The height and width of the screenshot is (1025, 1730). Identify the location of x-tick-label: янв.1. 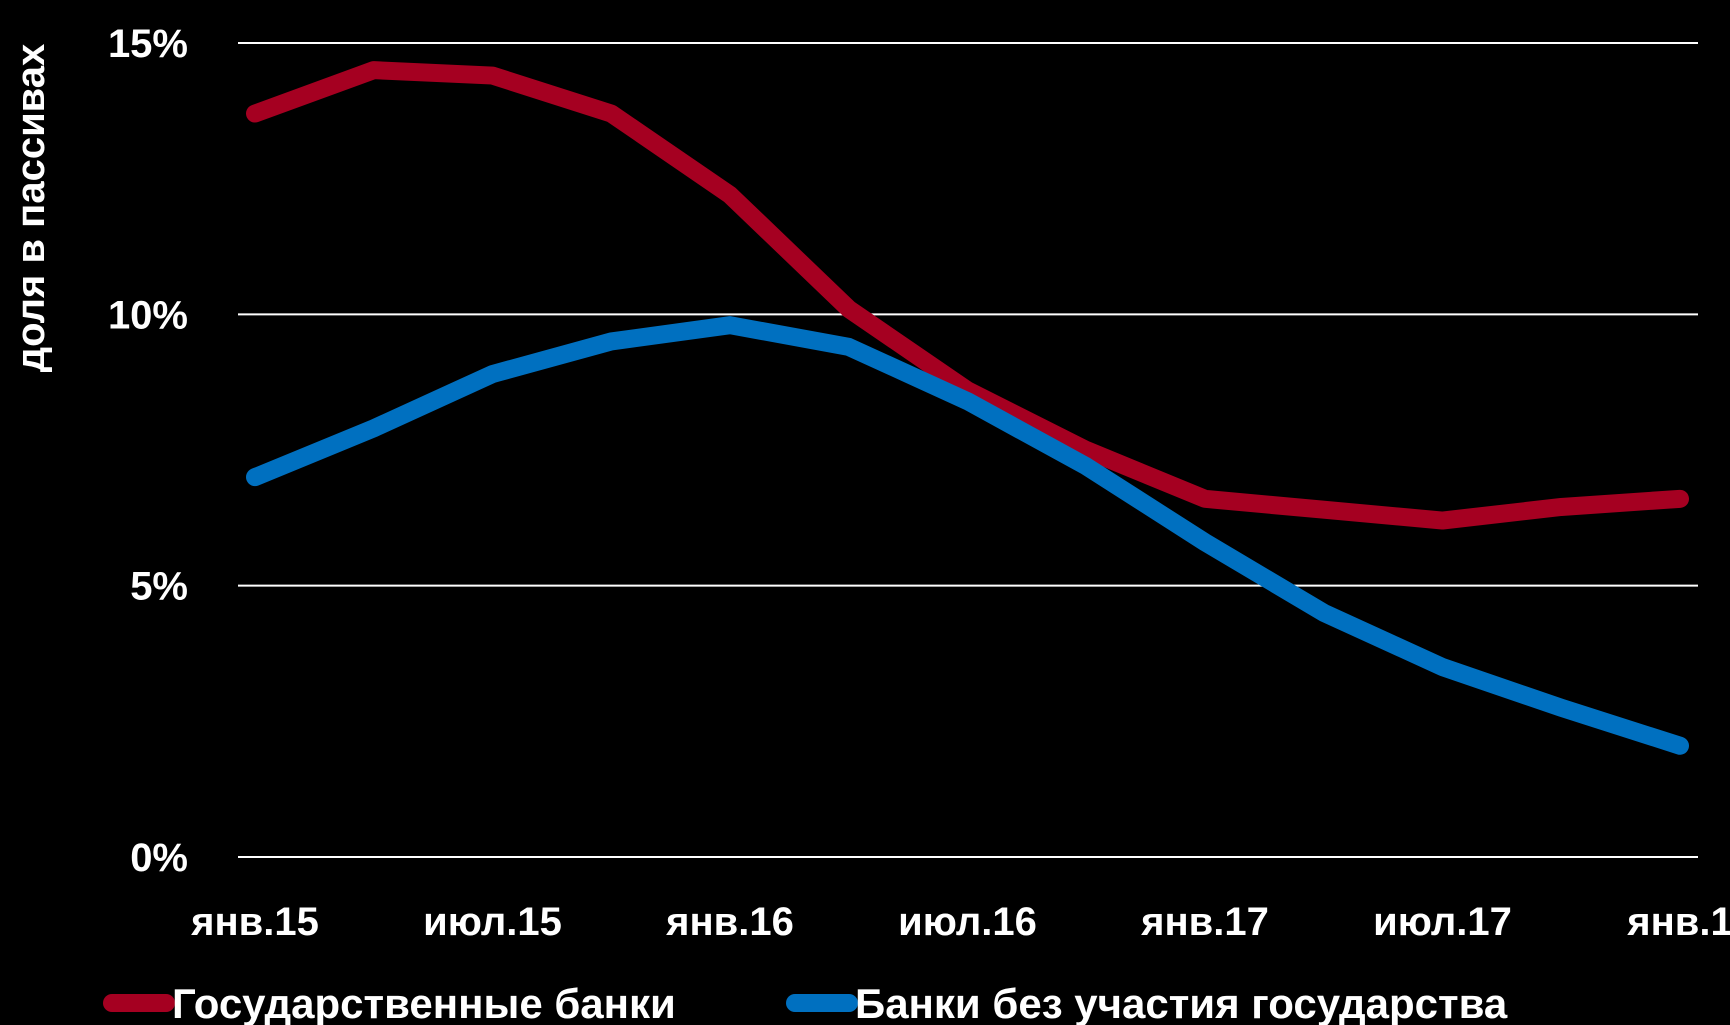
(1678, 922).